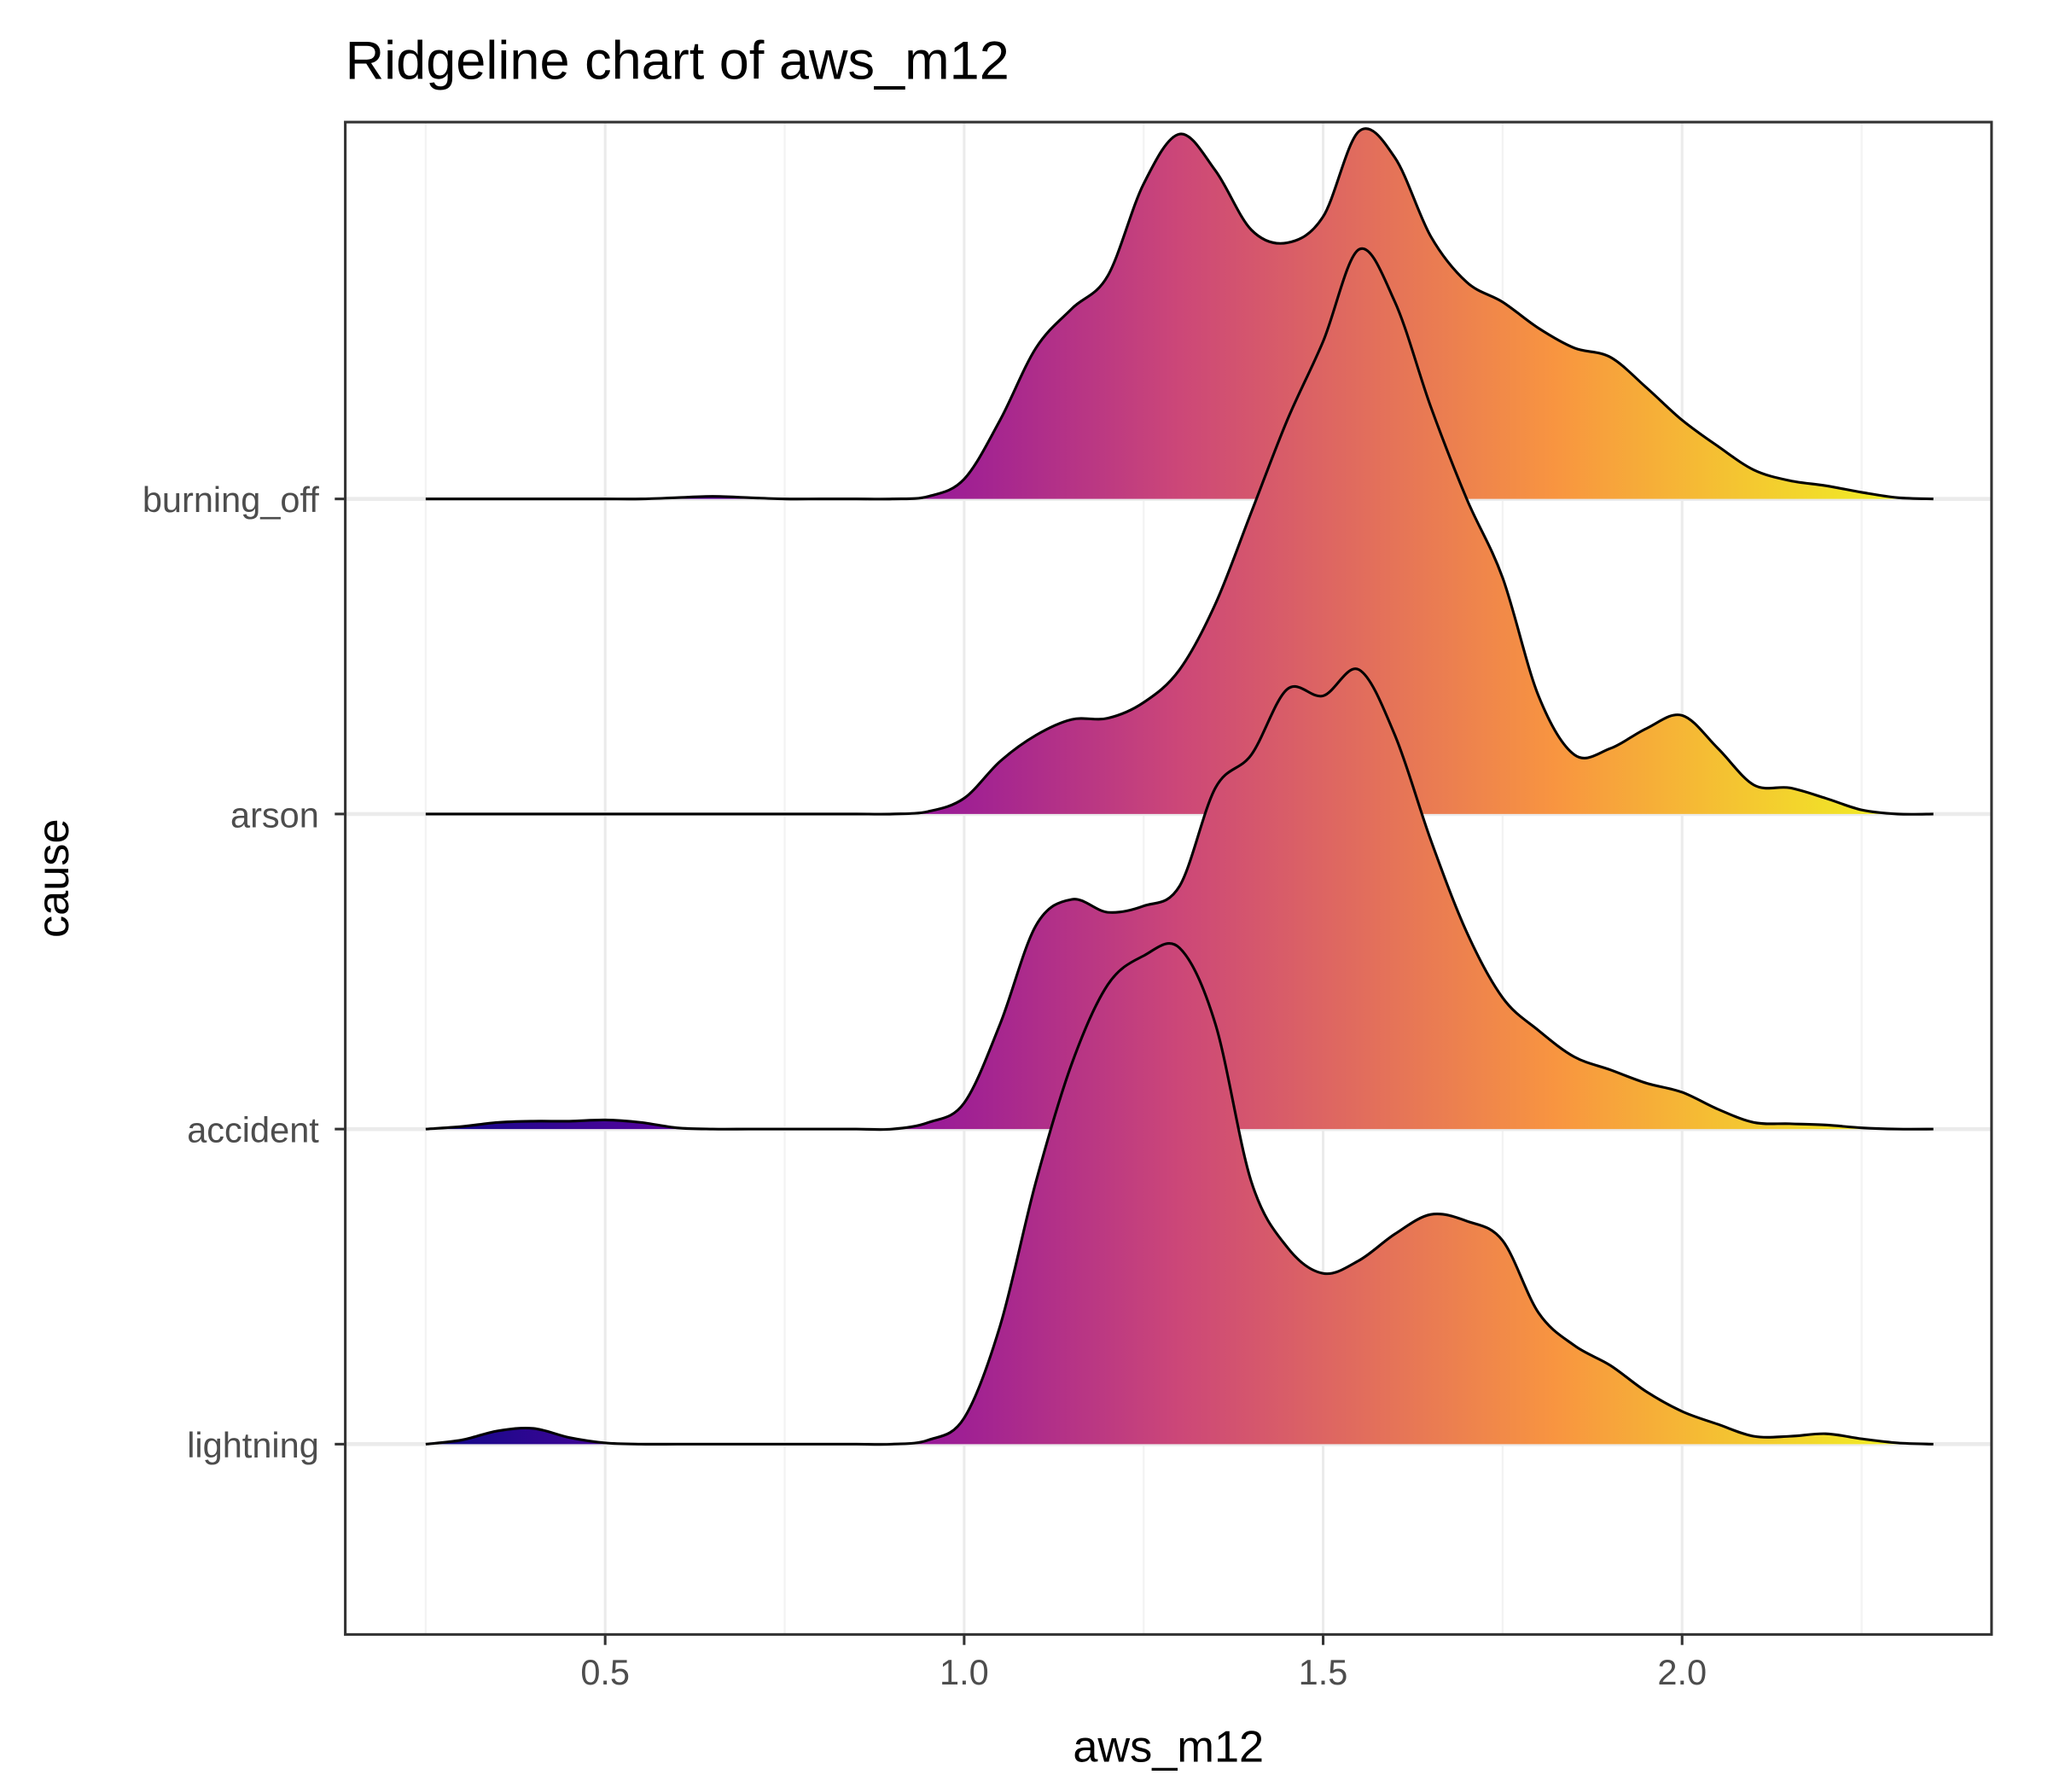  What do you see at coordinates (231, 500) in the screenshot?
I see `y-tick-label: burning_off` at bounding box center [231, 500].